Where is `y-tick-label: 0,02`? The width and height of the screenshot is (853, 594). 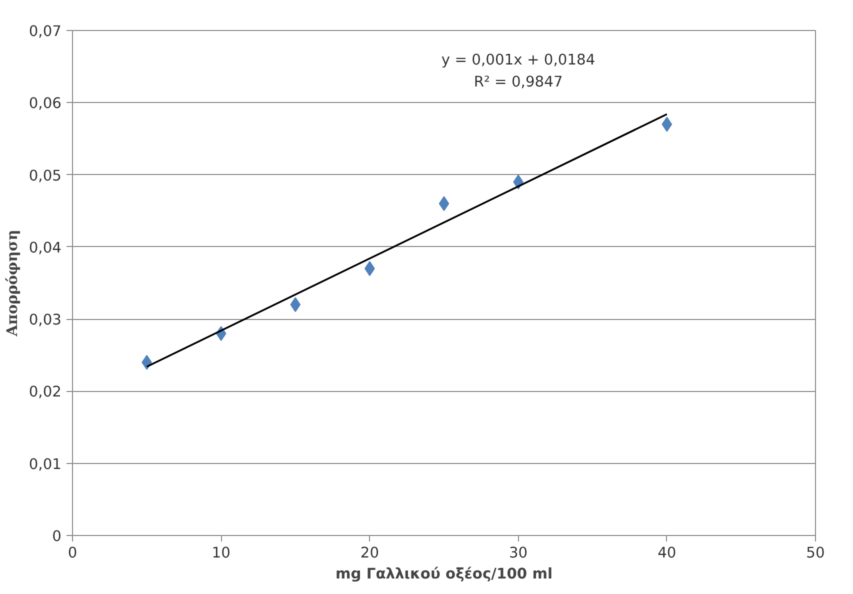
y-tick-label: 0,02 is located at coordinates (45, 392).